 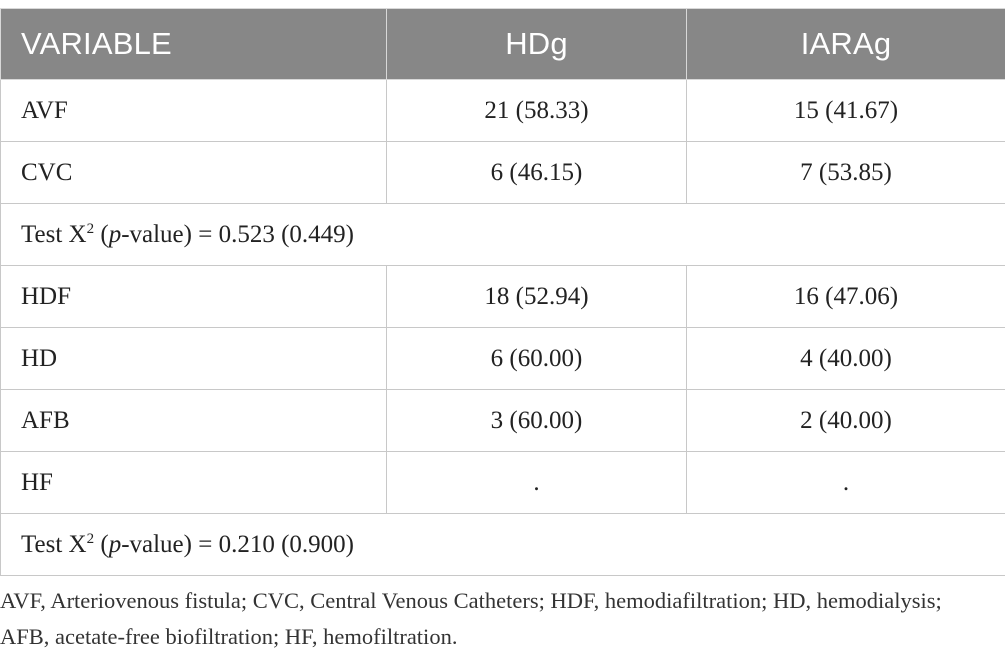 I want to click on cell-hdg: 6 (60.00), so click(x=536, y=358).